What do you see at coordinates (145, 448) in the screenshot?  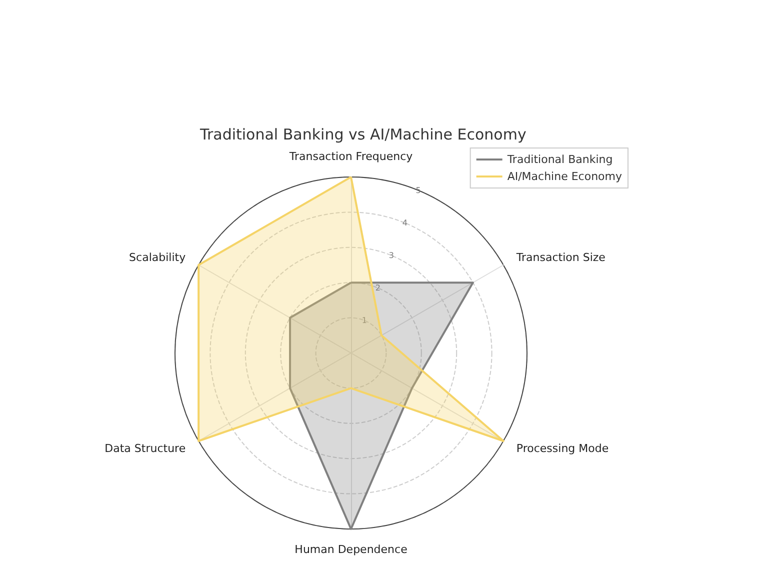 I see `spoke-label: Data Structure` at bounding box center [145, 448].